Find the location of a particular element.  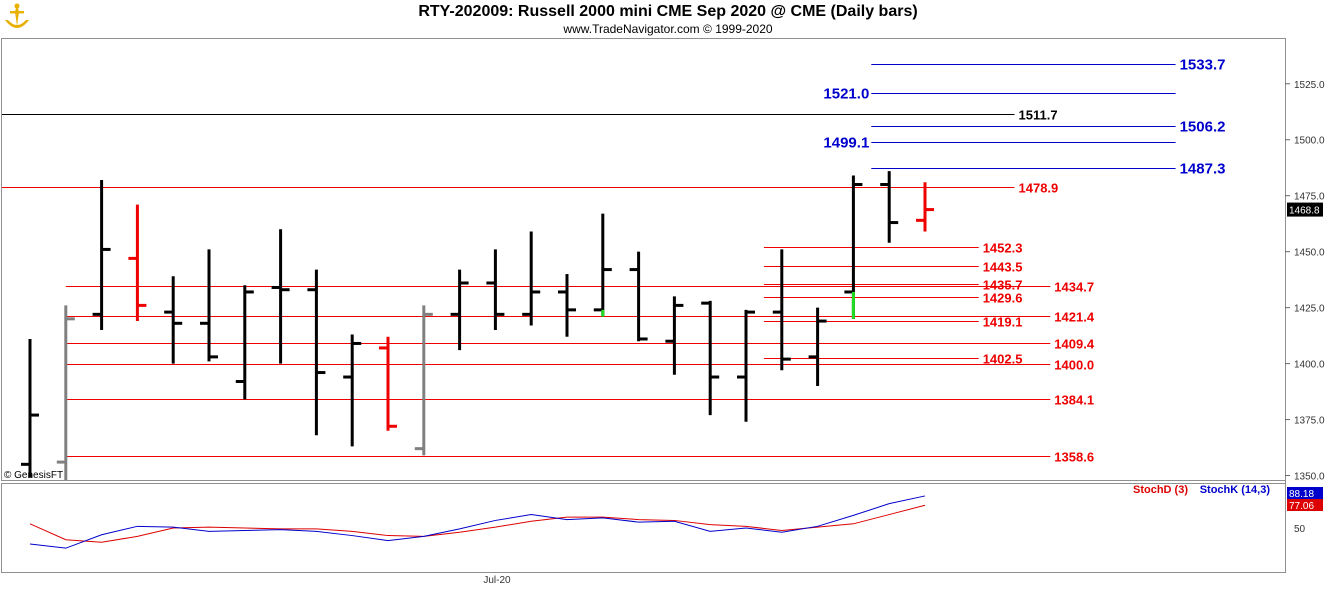

level-label-3: 1506.2 is located at coordinates (1203, 127).